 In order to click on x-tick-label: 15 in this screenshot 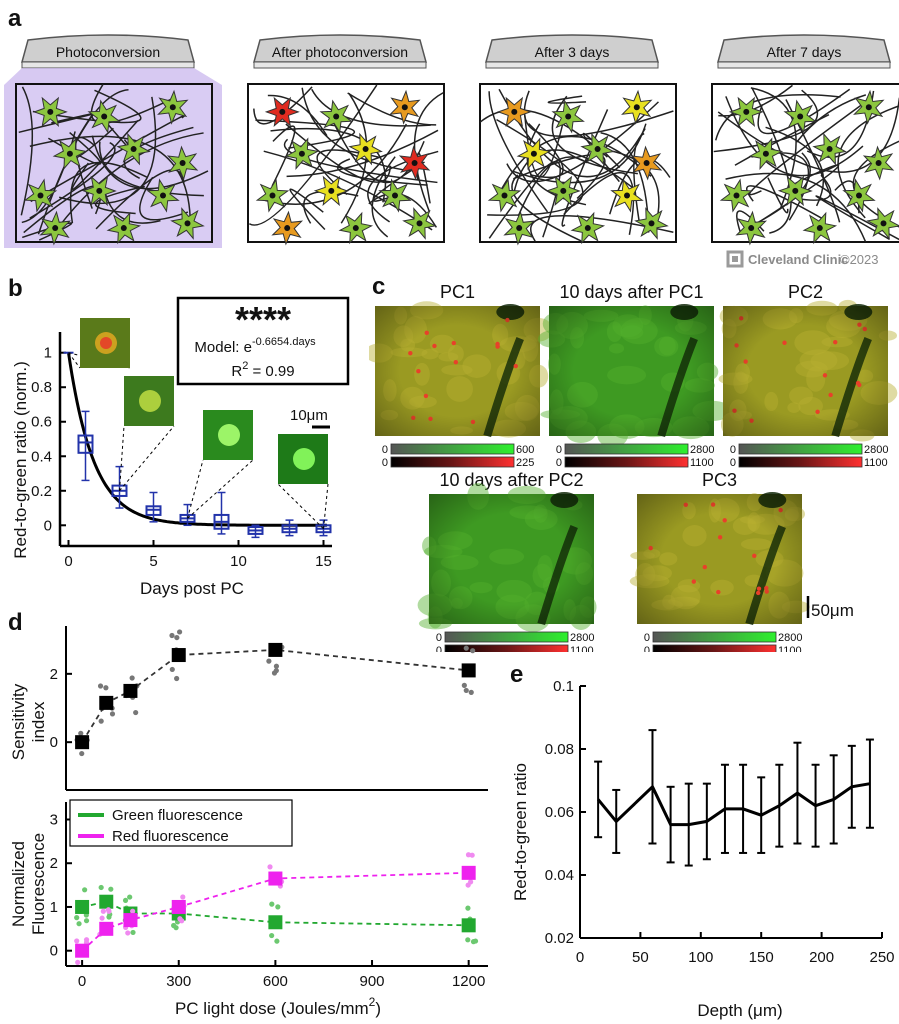, I will do `click(323, 561)`.